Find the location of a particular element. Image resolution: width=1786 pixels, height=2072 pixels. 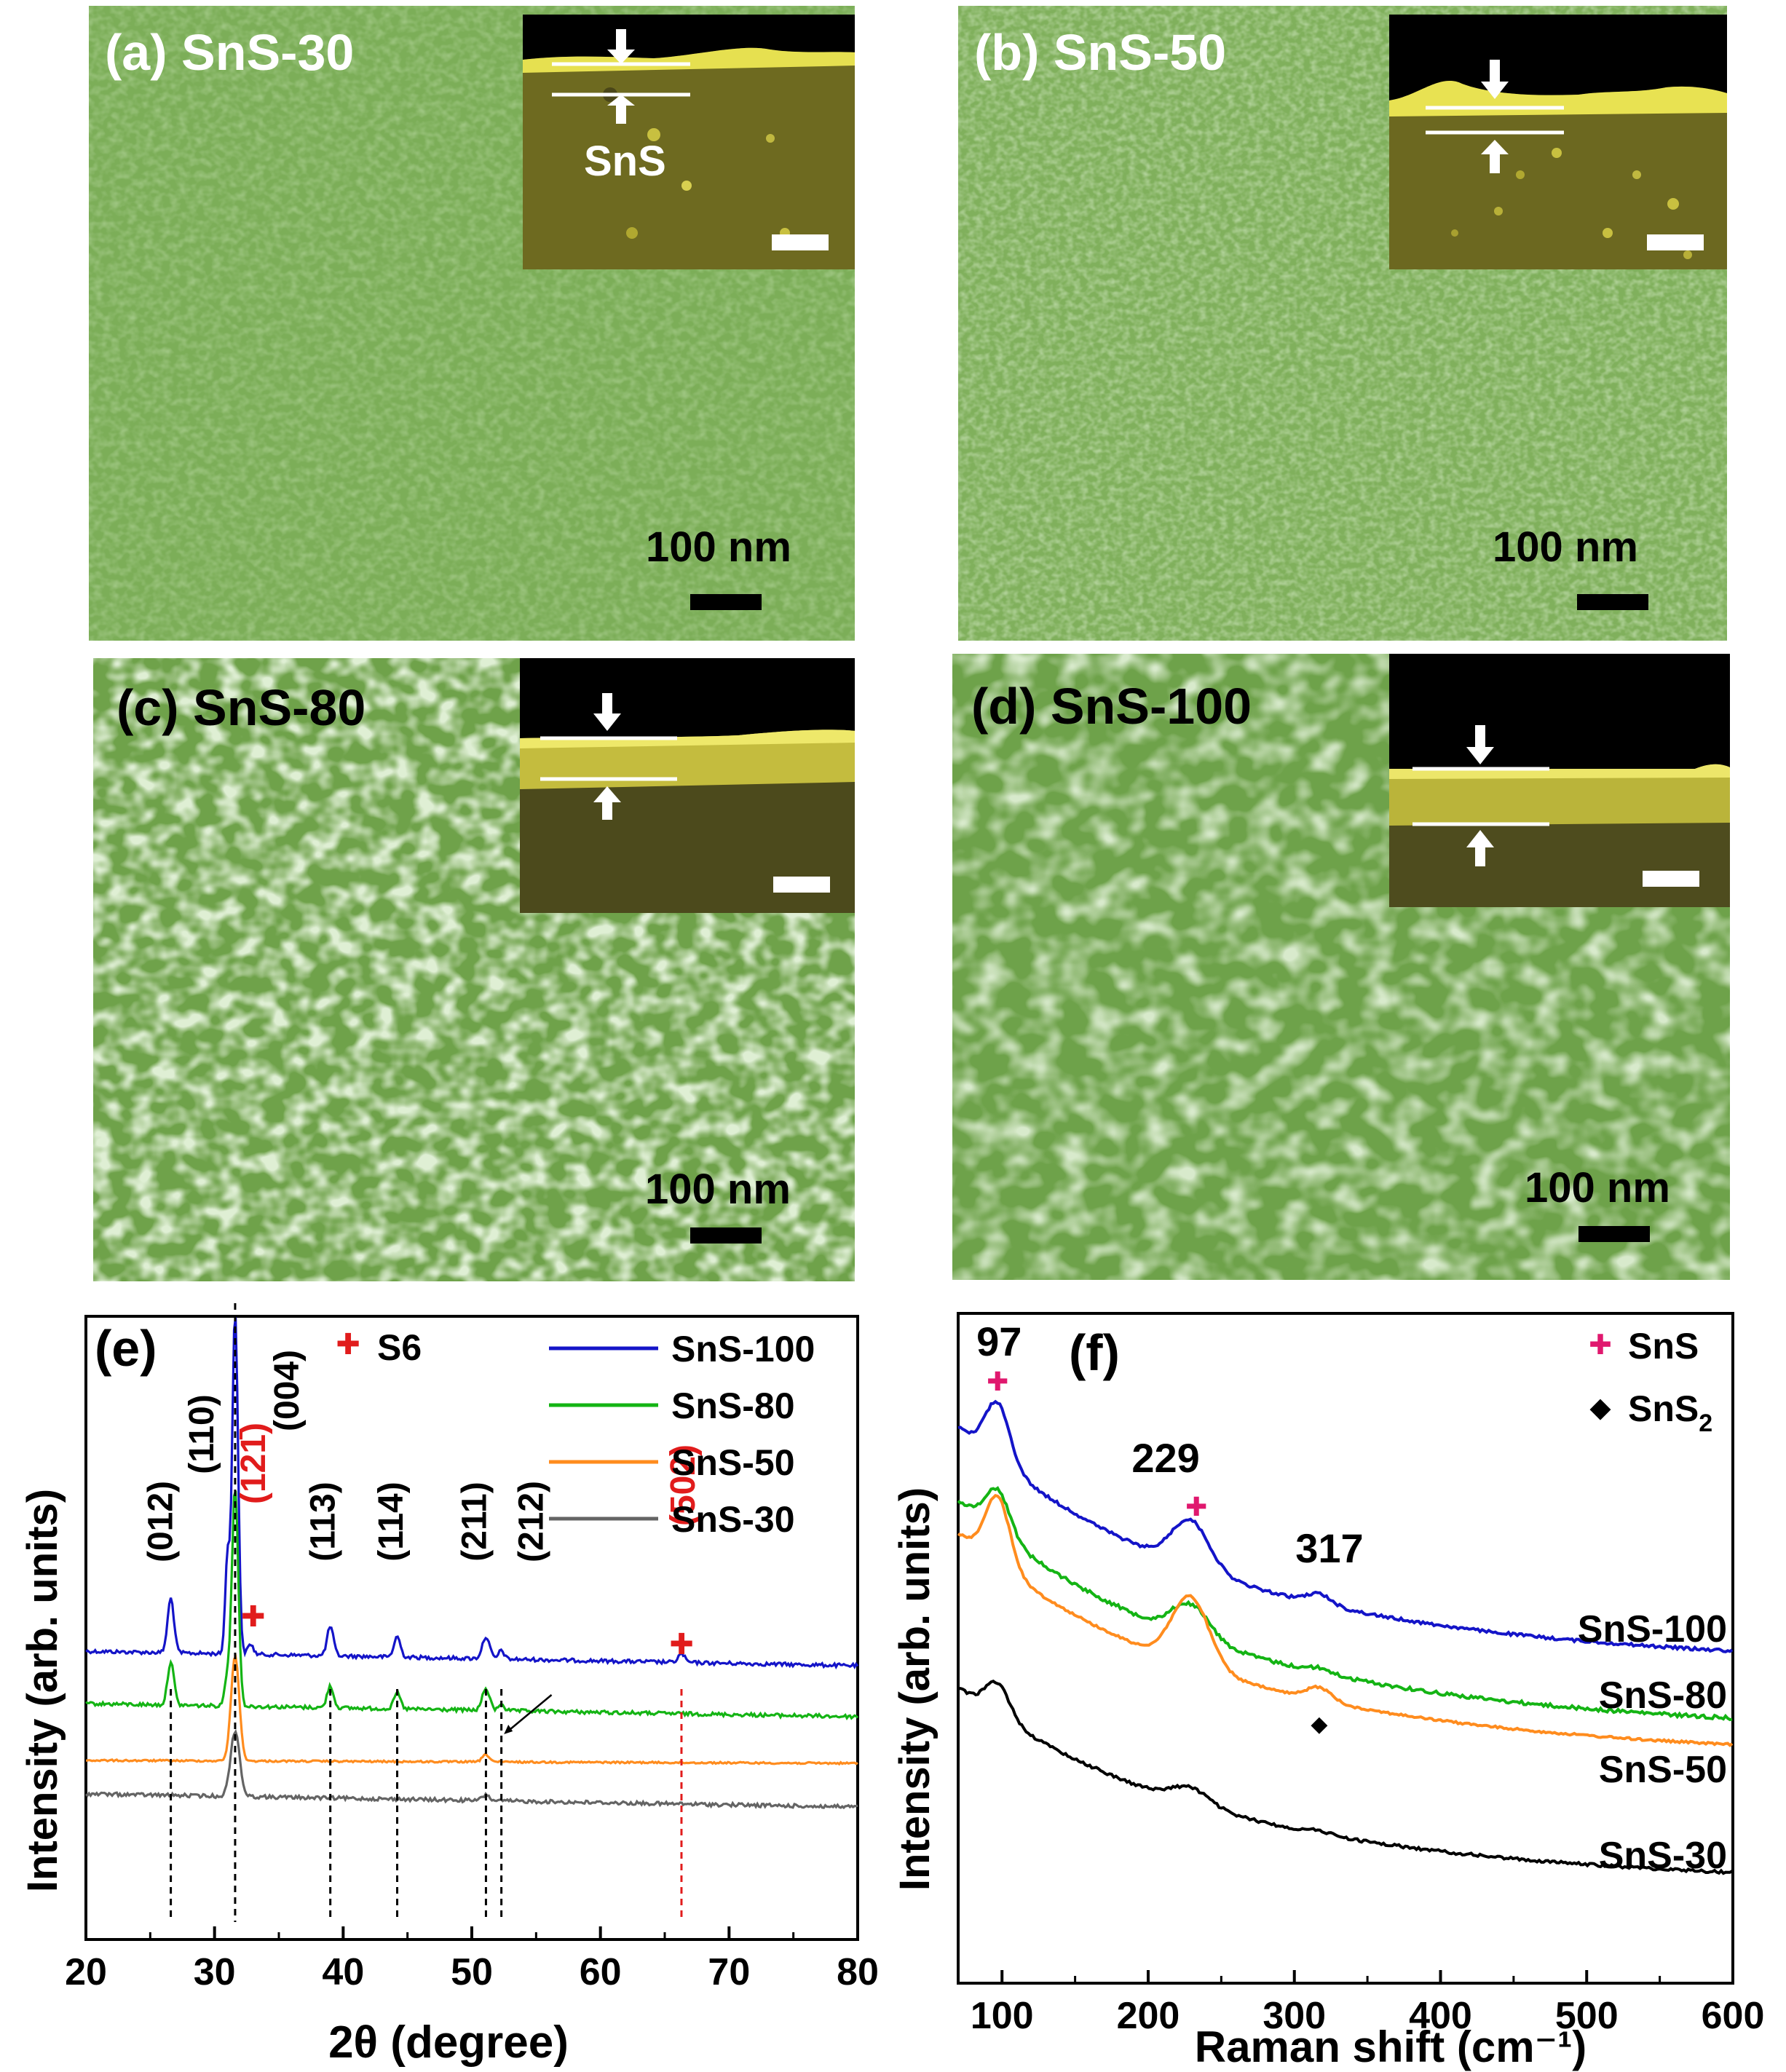

cross-section-inset-d is located at coordinates (1560, 780).